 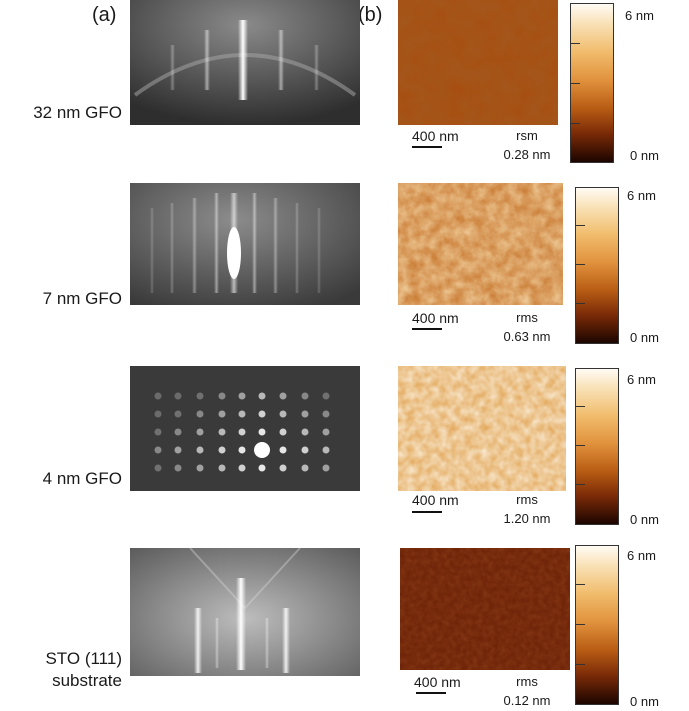 What do you see at coordinates (427, 329) in the screenshot?
I see `scale-bar-7nm` at bounding box center [427, 329].